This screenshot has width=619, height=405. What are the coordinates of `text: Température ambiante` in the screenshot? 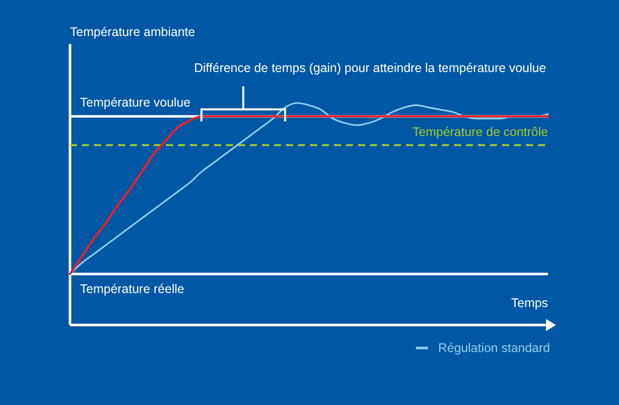 It's located at (133, 32).